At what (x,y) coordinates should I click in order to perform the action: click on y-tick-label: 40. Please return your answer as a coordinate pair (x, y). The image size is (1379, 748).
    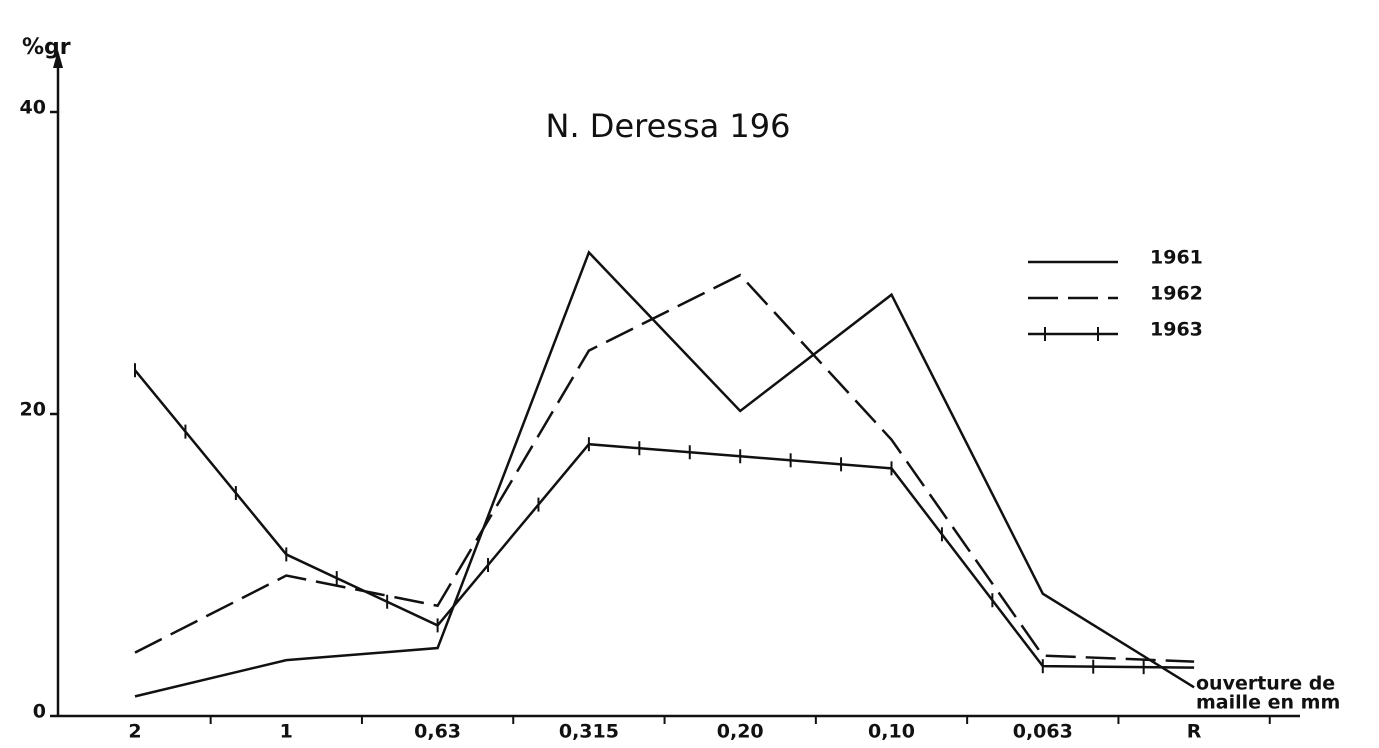
    Looking at the image, I should click on (33, 108).